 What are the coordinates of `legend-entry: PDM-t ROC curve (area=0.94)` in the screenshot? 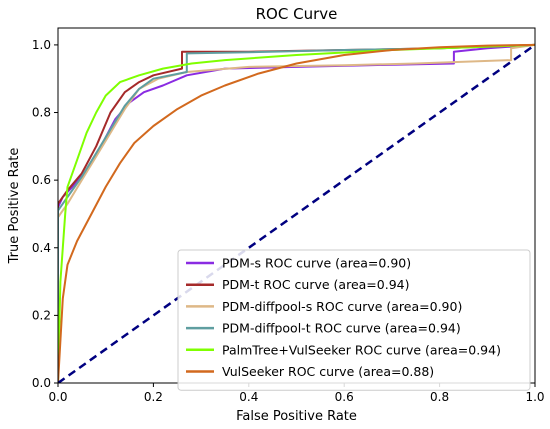 It's located at (316, 284).